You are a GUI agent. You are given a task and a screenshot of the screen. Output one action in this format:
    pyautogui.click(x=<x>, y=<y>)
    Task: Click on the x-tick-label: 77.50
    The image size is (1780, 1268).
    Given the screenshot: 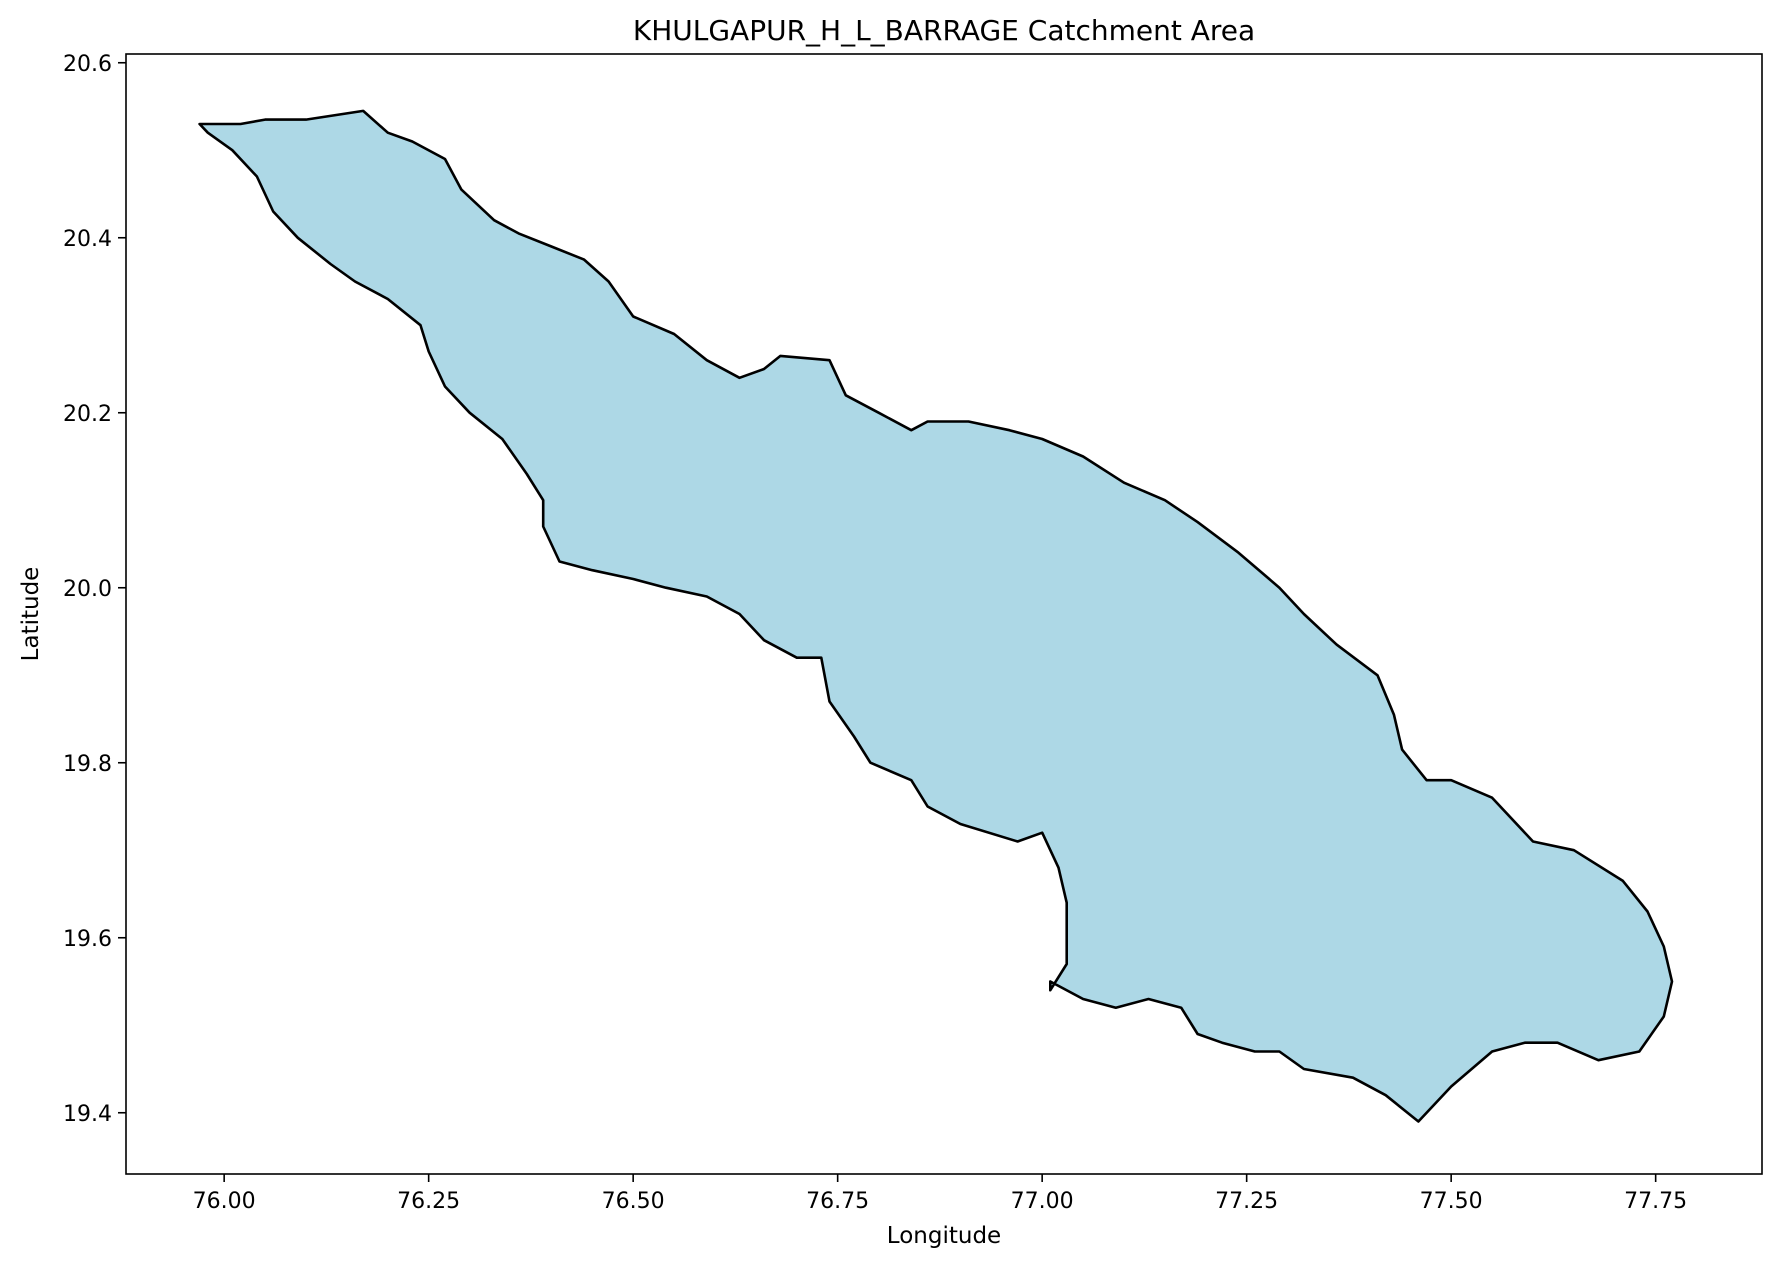 What is the action you would take?
    pyautogui.click(x=1451, y=1201)
    